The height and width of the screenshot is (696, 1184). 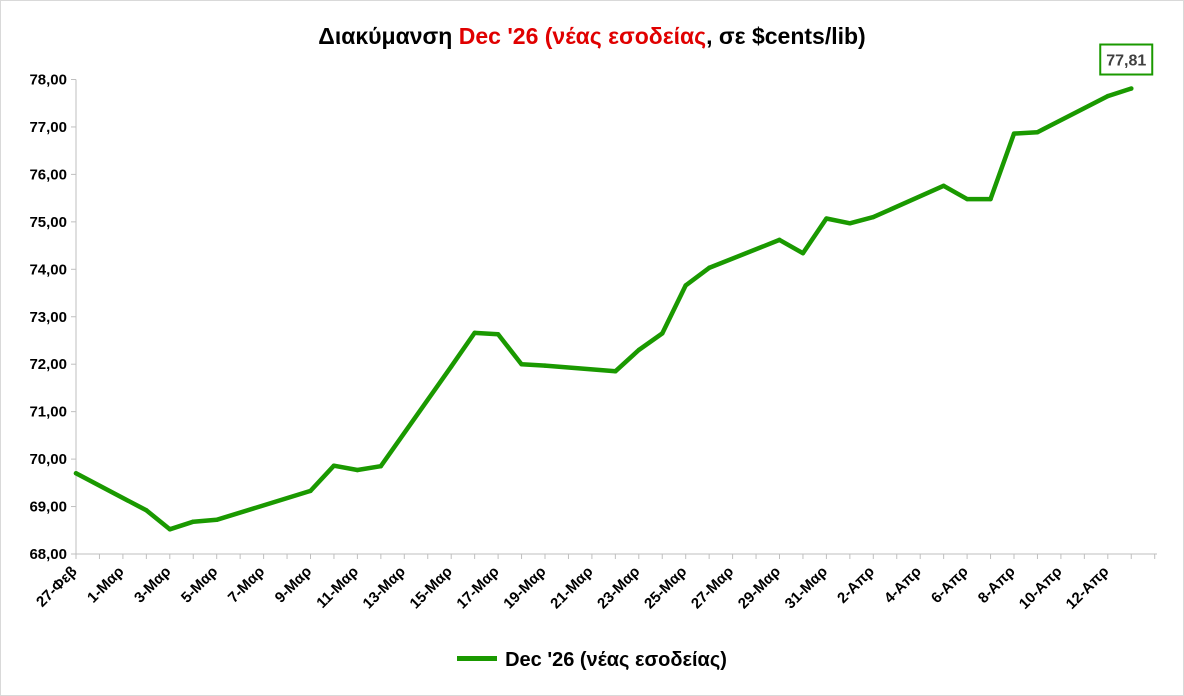 What do you see at coordinates (57, 587) in the screenshot?
I see `x-tick-label: 27-Φεβ` at bounding box center [57, 587].